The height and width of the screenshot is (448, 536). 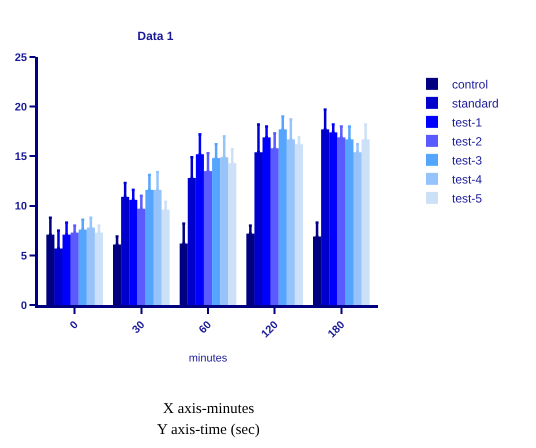 I want to click on y-tick-label: 15, so click(x=21, y=157).